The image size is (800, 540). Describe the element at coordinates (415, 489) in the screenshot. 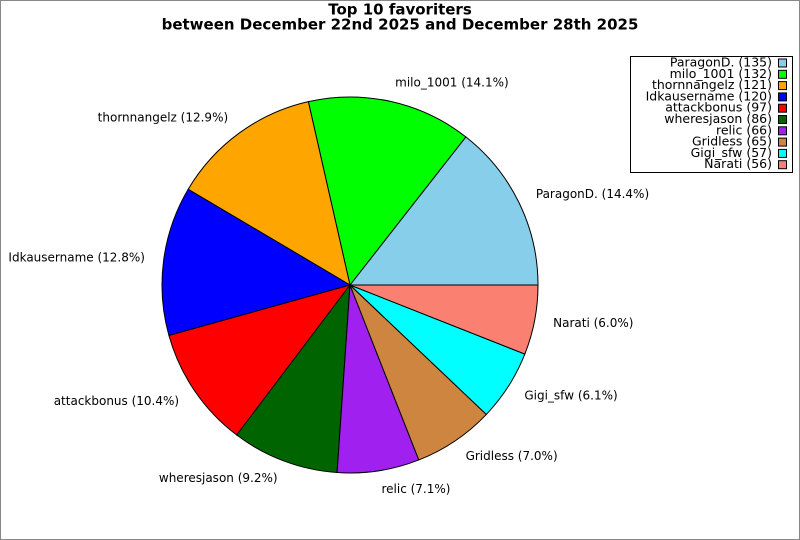

I see `slice-label: relic (7.1%)` at that location.